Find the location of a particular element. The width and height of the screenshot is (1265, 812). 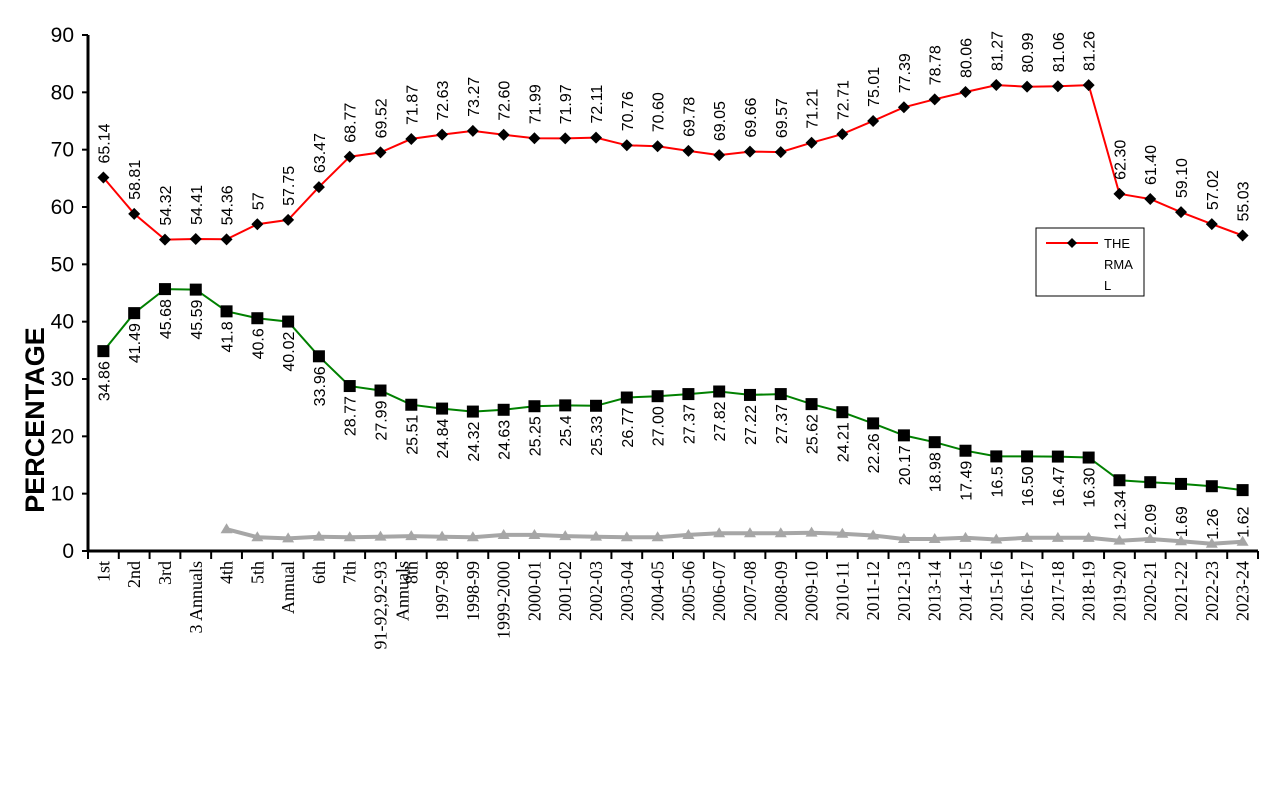

x-tick-label: 4th is located at coordinates (227, 572).